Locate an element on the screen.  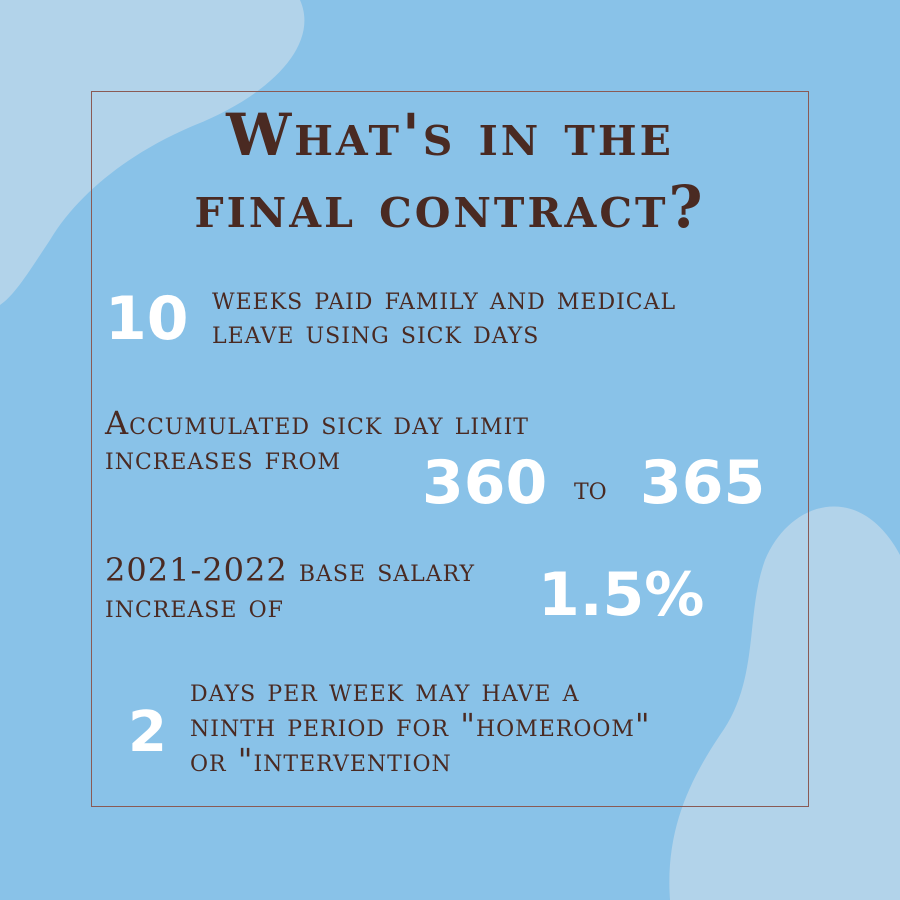
item-4-number: 2 is located at coordinates (147, 732).